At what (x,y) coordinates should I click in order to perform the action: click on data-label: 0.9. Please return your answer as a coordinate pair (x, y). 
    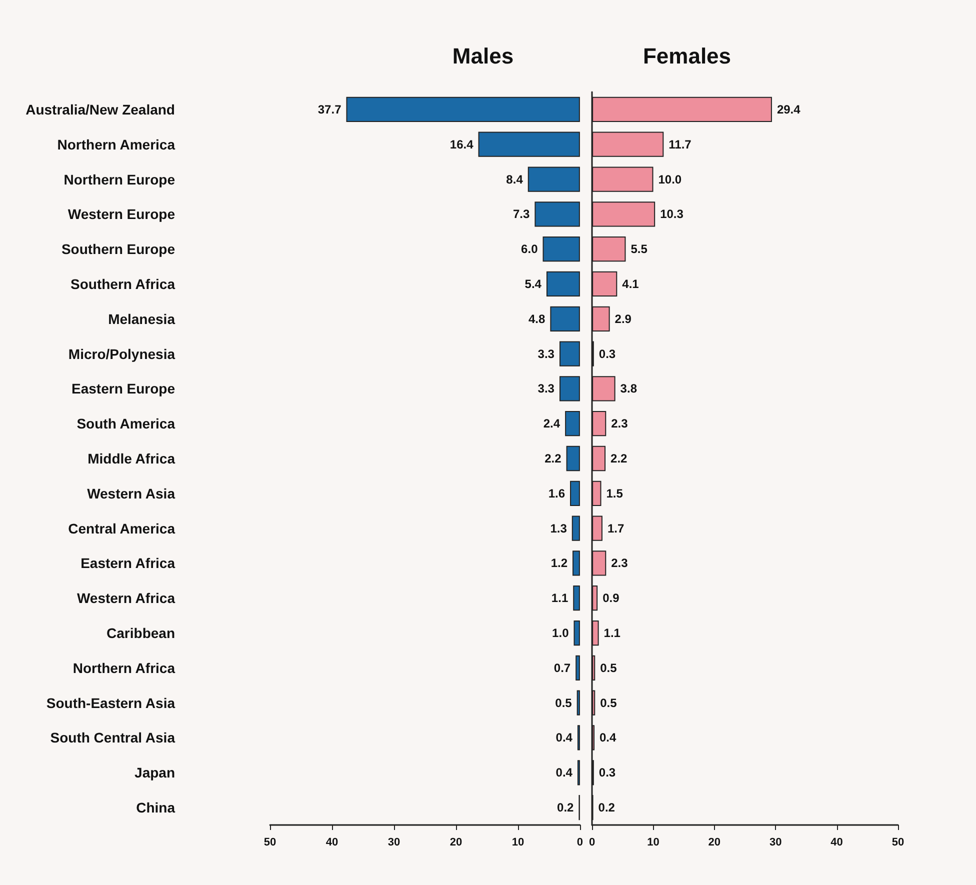
    Looking at the image, I should click on (611, 598).